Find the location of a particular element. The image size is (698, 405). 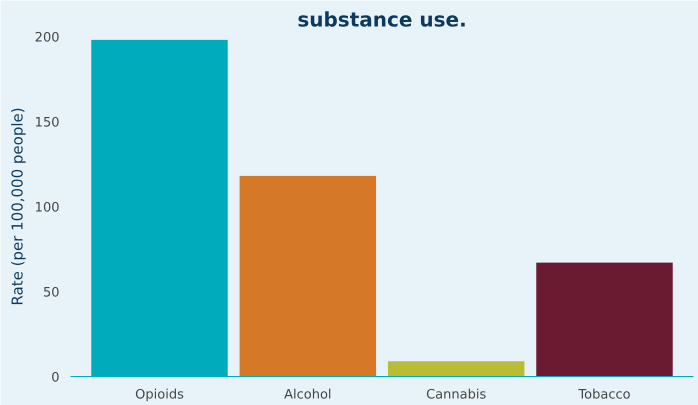

y-tick-label: 200 is located at coordinates (47, 38).